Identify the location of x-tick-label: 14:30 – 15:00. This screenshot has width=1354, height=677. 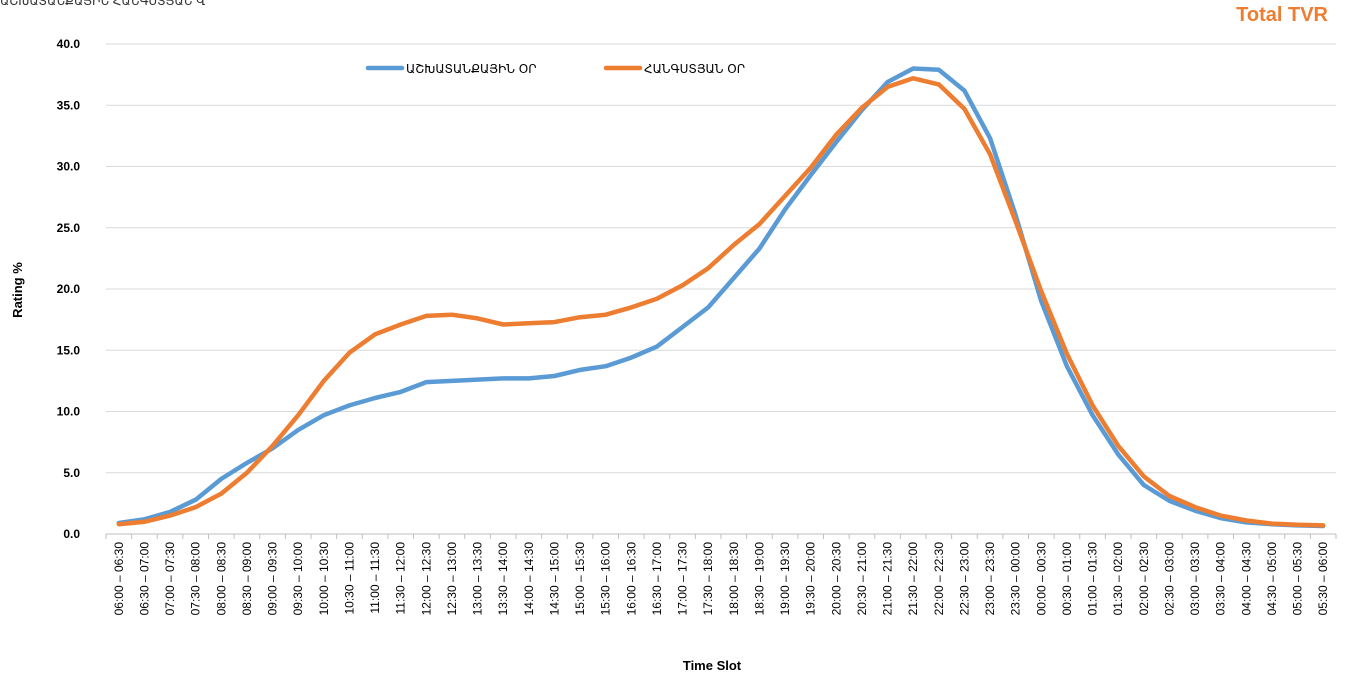
(554, 579).